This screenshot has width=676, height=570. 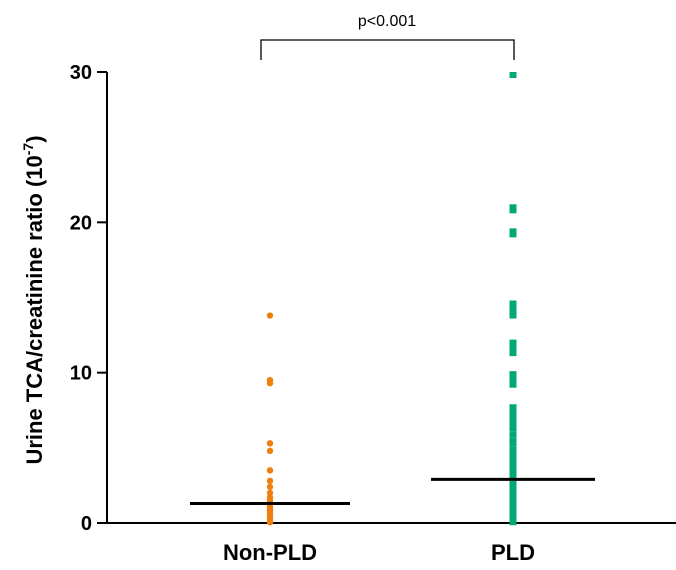 I want to click on y-ticks: 0 10 20 30, so click(x=88, y=298).